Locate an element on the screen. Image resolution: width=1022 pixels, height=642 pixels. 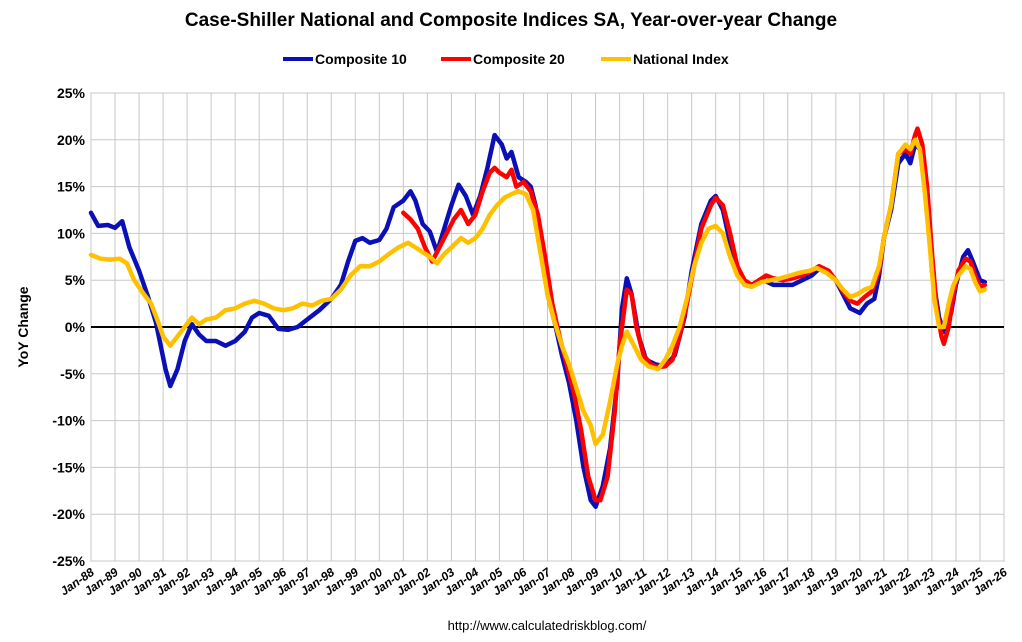
y-tick-label: 5% is located at coordinates (75, 280).